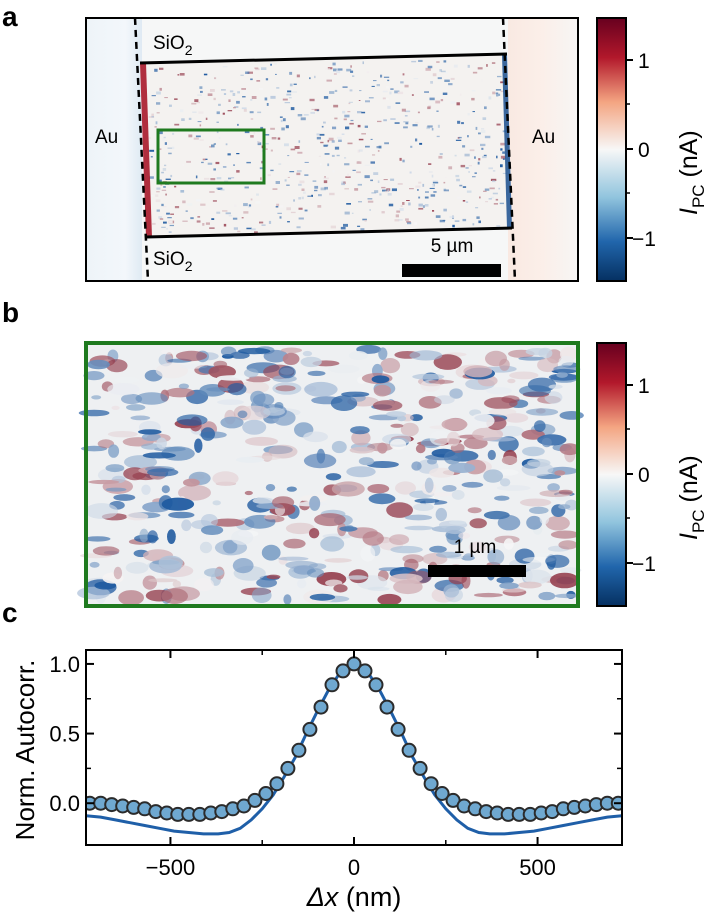 The image size is (714, 918). Describe the element at coordinates (10, 612) in the screenshot. I see `panel-label-c: c` at that location.